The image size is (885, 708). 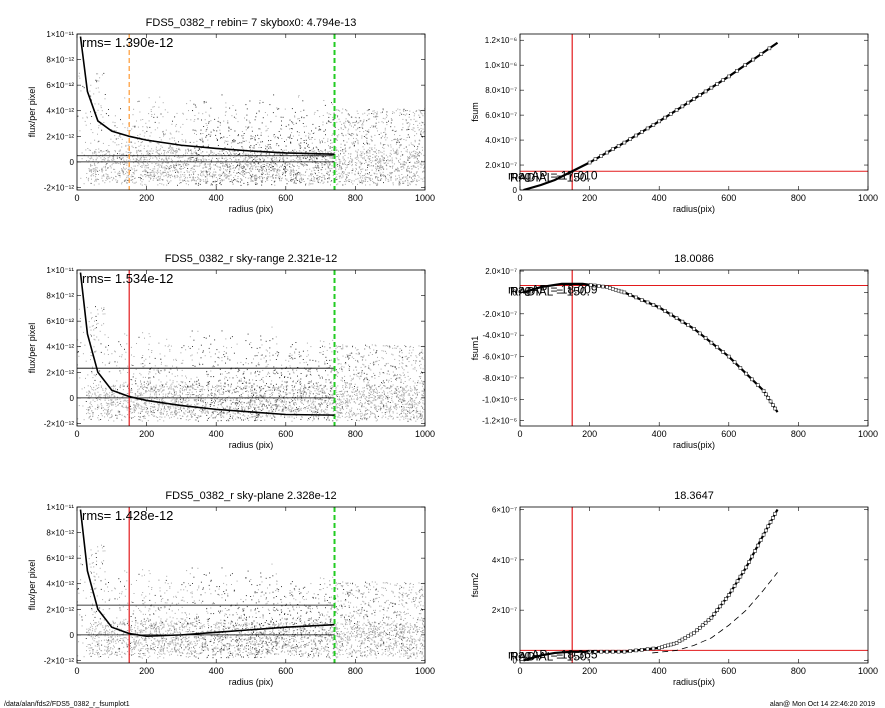 I want to click on cumulative-marker, so click(x=636, y=135).